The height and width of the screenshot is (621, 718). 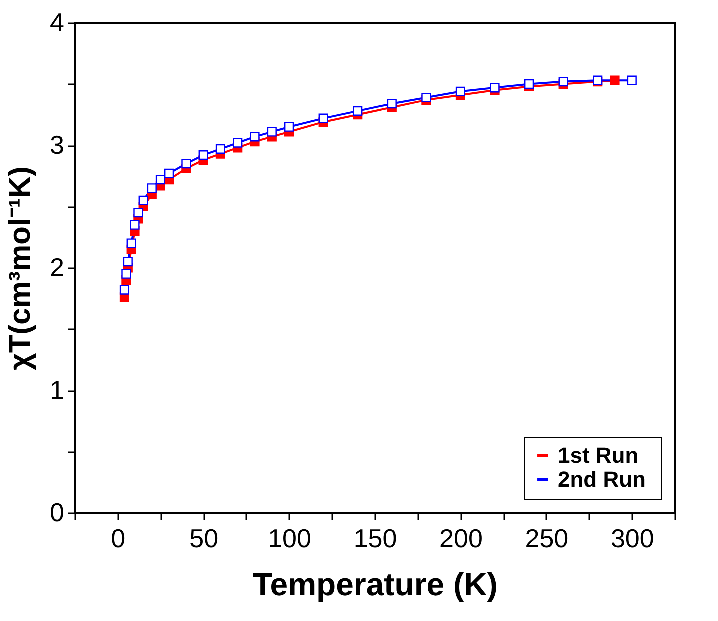 I want to click on y-tick-label: 1, so click(x=57, y=390).